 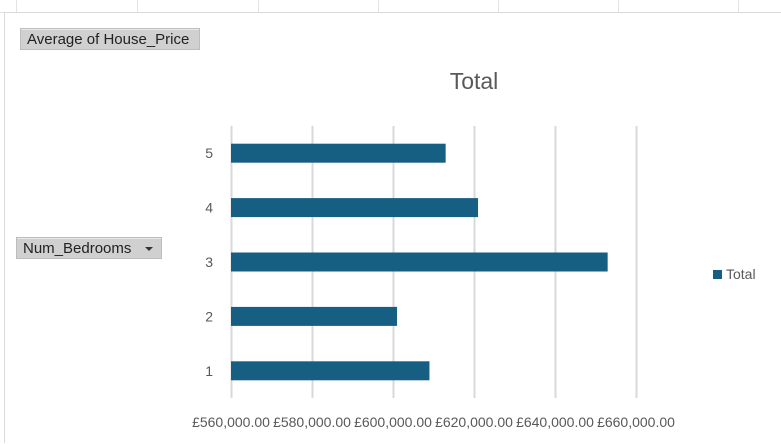 What do you see at coordinates (393, 422) in the screenshot?
I see `x-tick-label: £600,000.00` at bounding box center [393, 422].